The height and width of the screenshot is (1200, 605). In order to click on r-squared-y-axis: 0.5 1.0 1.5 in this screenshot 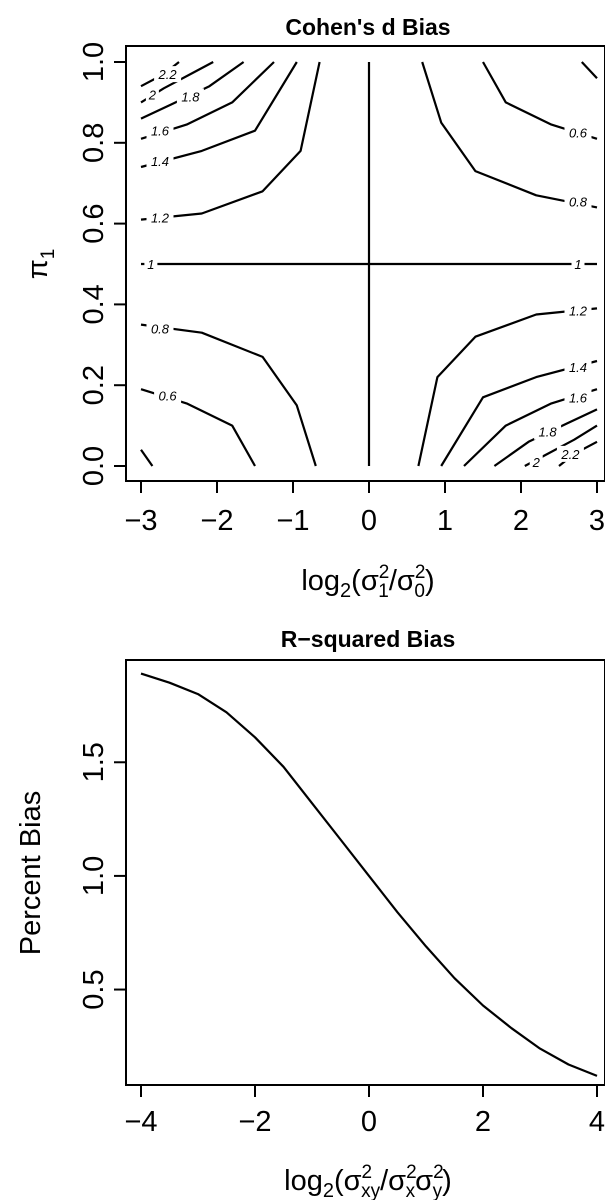, I will do `click(102, 876)`.